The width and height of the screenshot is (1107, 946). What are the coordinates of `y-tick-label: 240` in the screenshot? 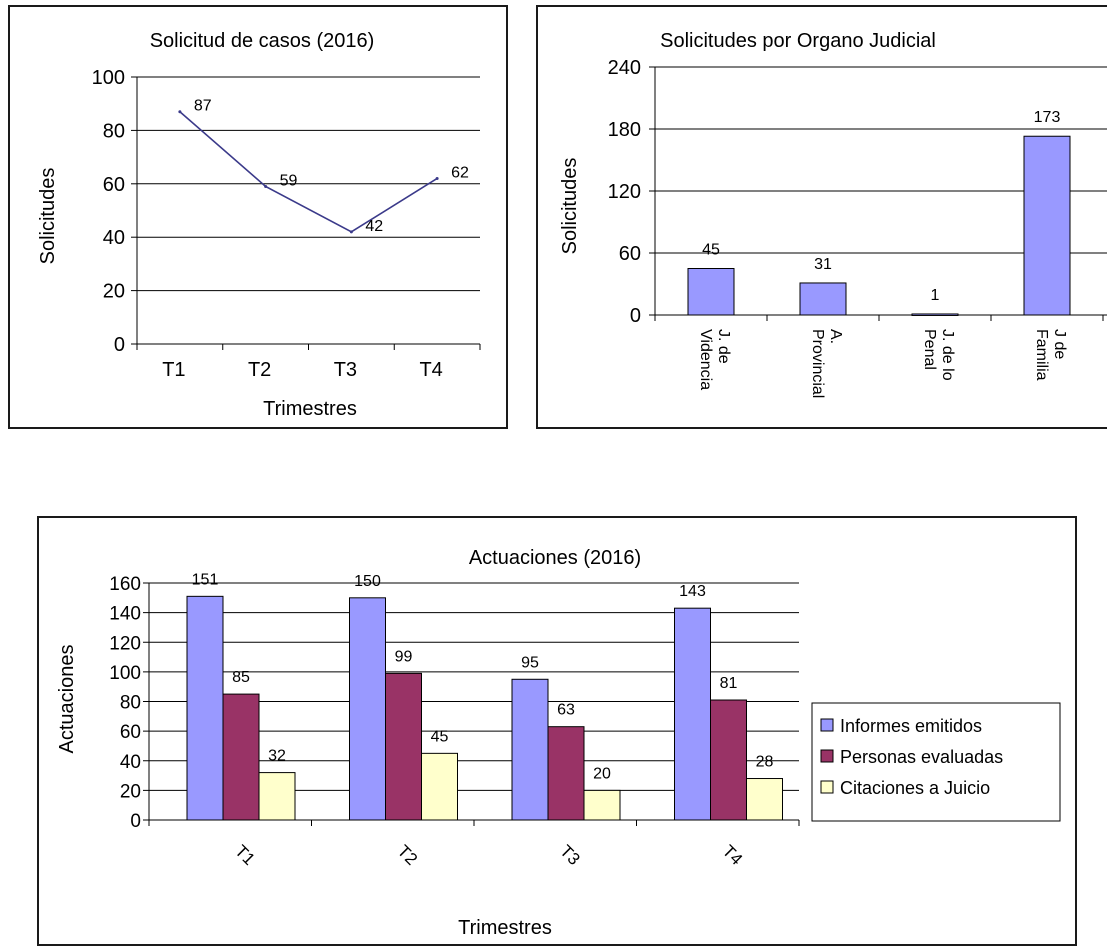 It's located at (624, 68).